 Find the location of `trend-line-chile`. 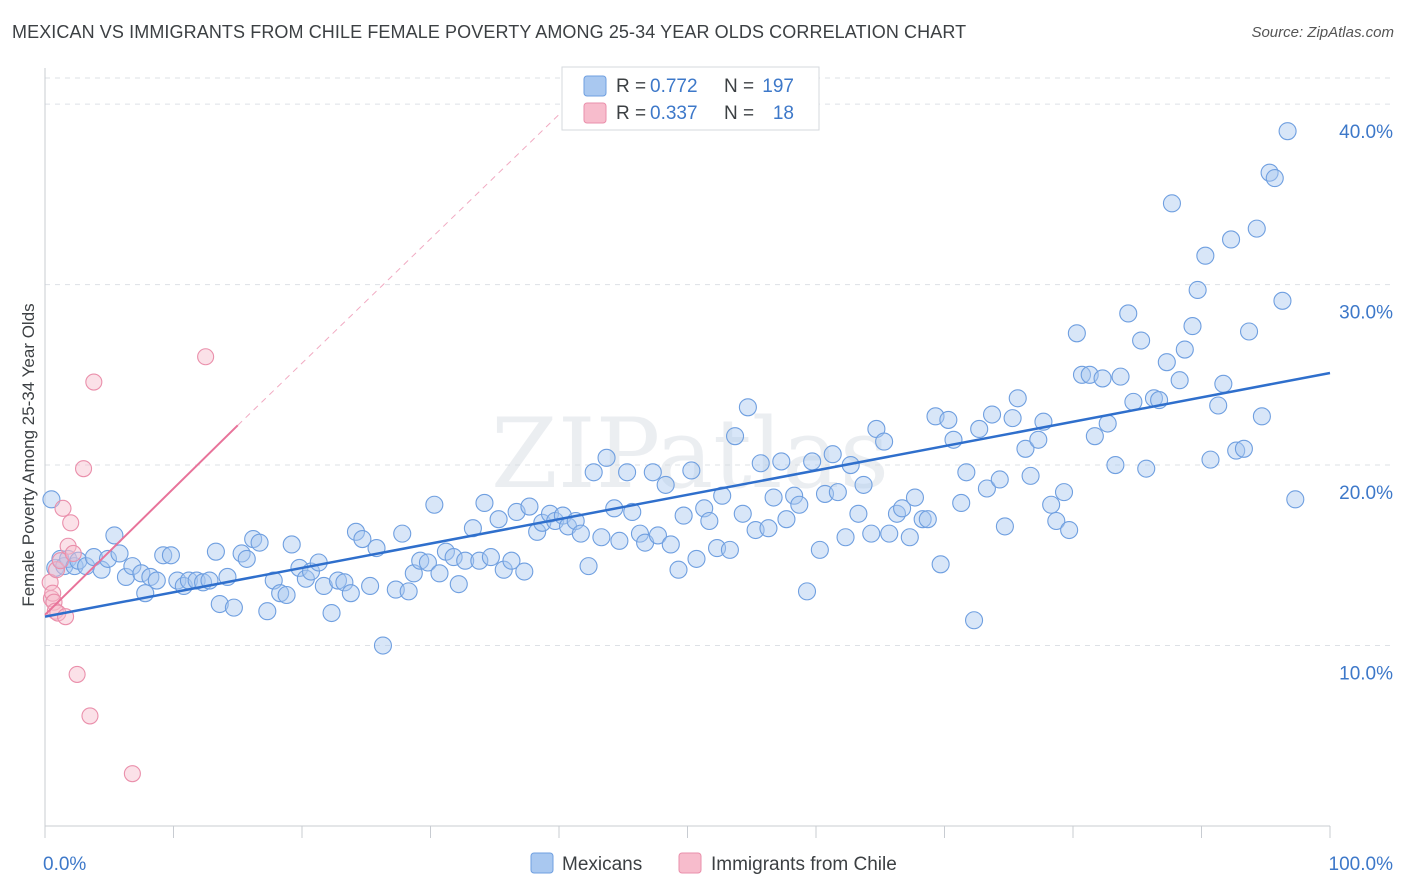

trend-line-chile is located at coordinates (141, 520).